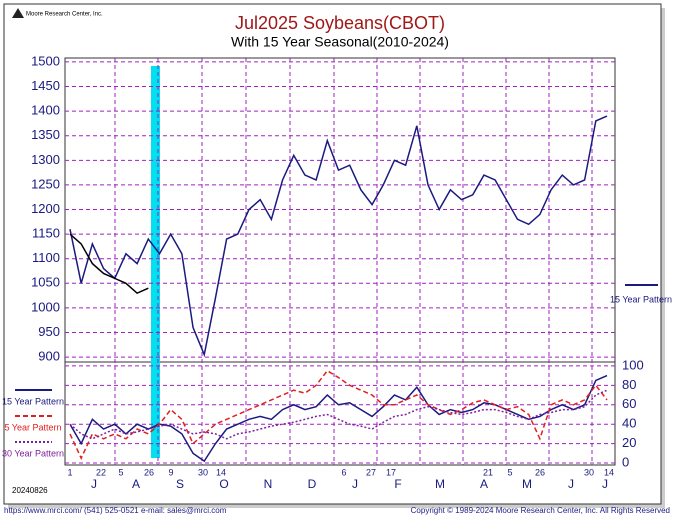 Image resolution: width=675 pixels, height=518 pixels. Describe the element at coordinates (45, 85) in the screenshot. I see `y-tick-label: 1450` at that location.